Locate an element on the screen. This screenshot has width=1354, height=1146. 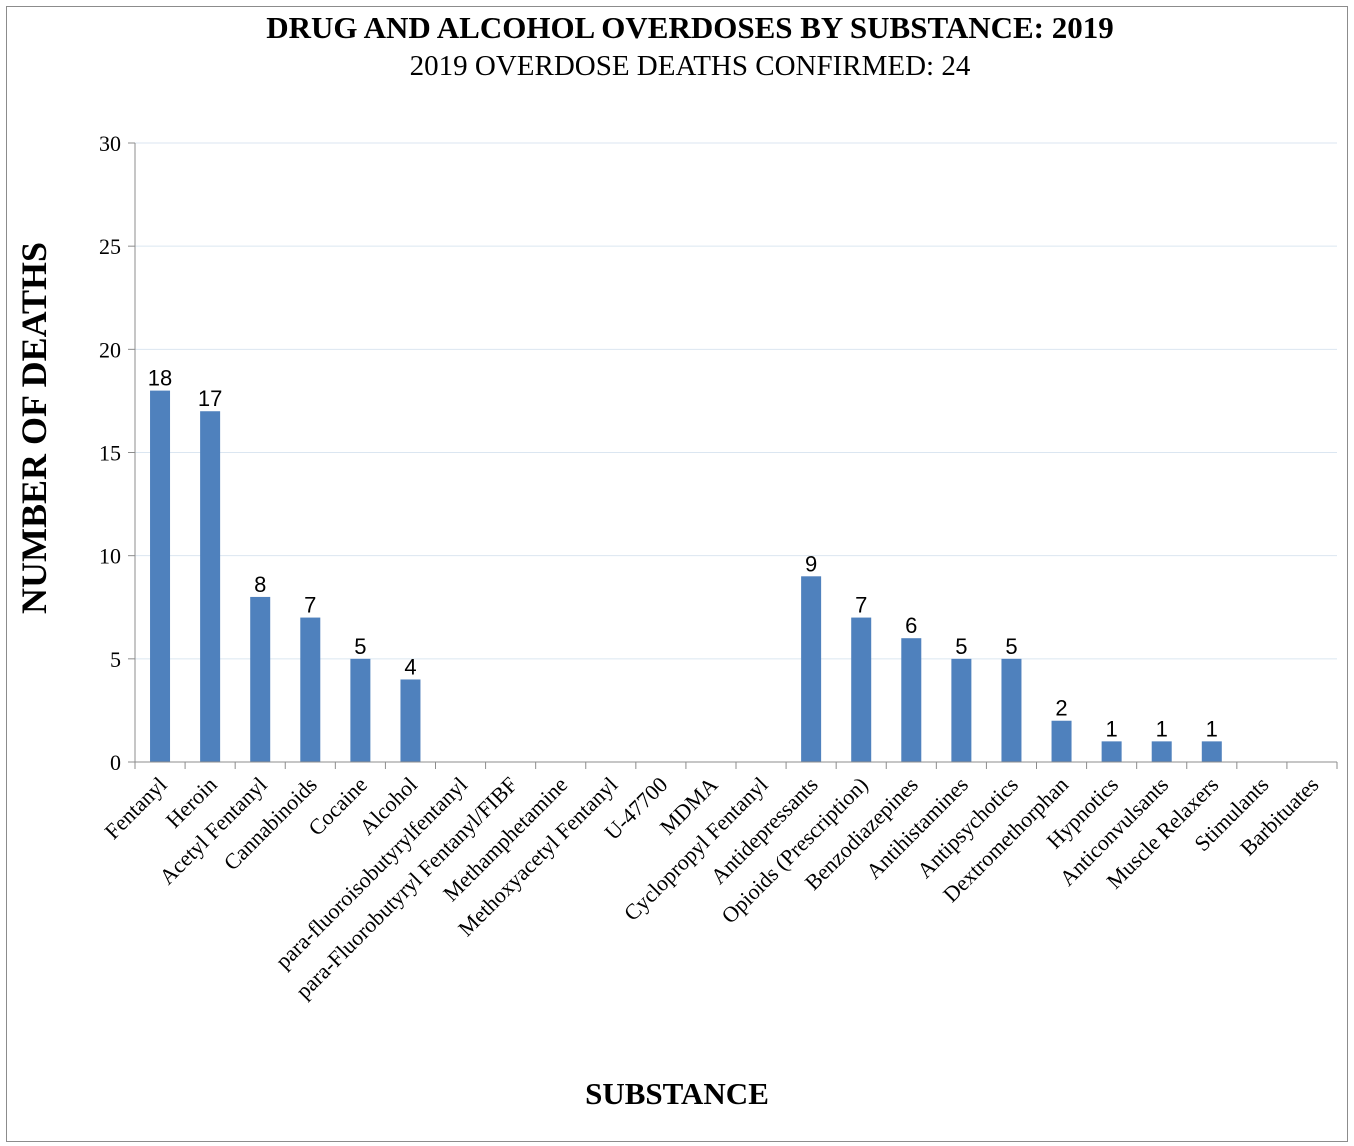
y-tick-label: 30 is located at coordinates (110, 143).